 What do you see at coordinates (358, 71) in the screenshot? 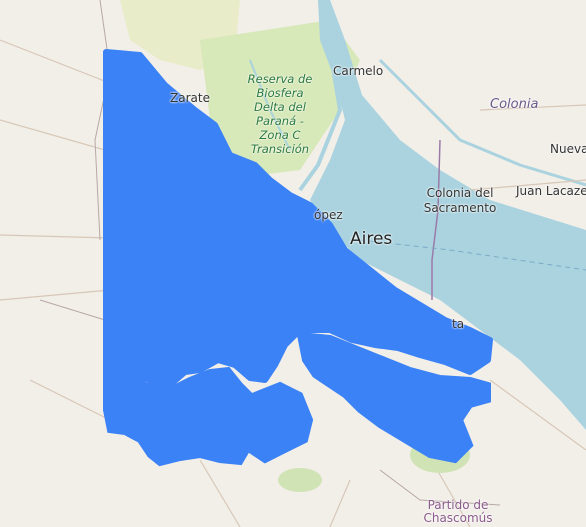
I see `city-label-carmelo: Carmelo` at bounding box center [358, 71].